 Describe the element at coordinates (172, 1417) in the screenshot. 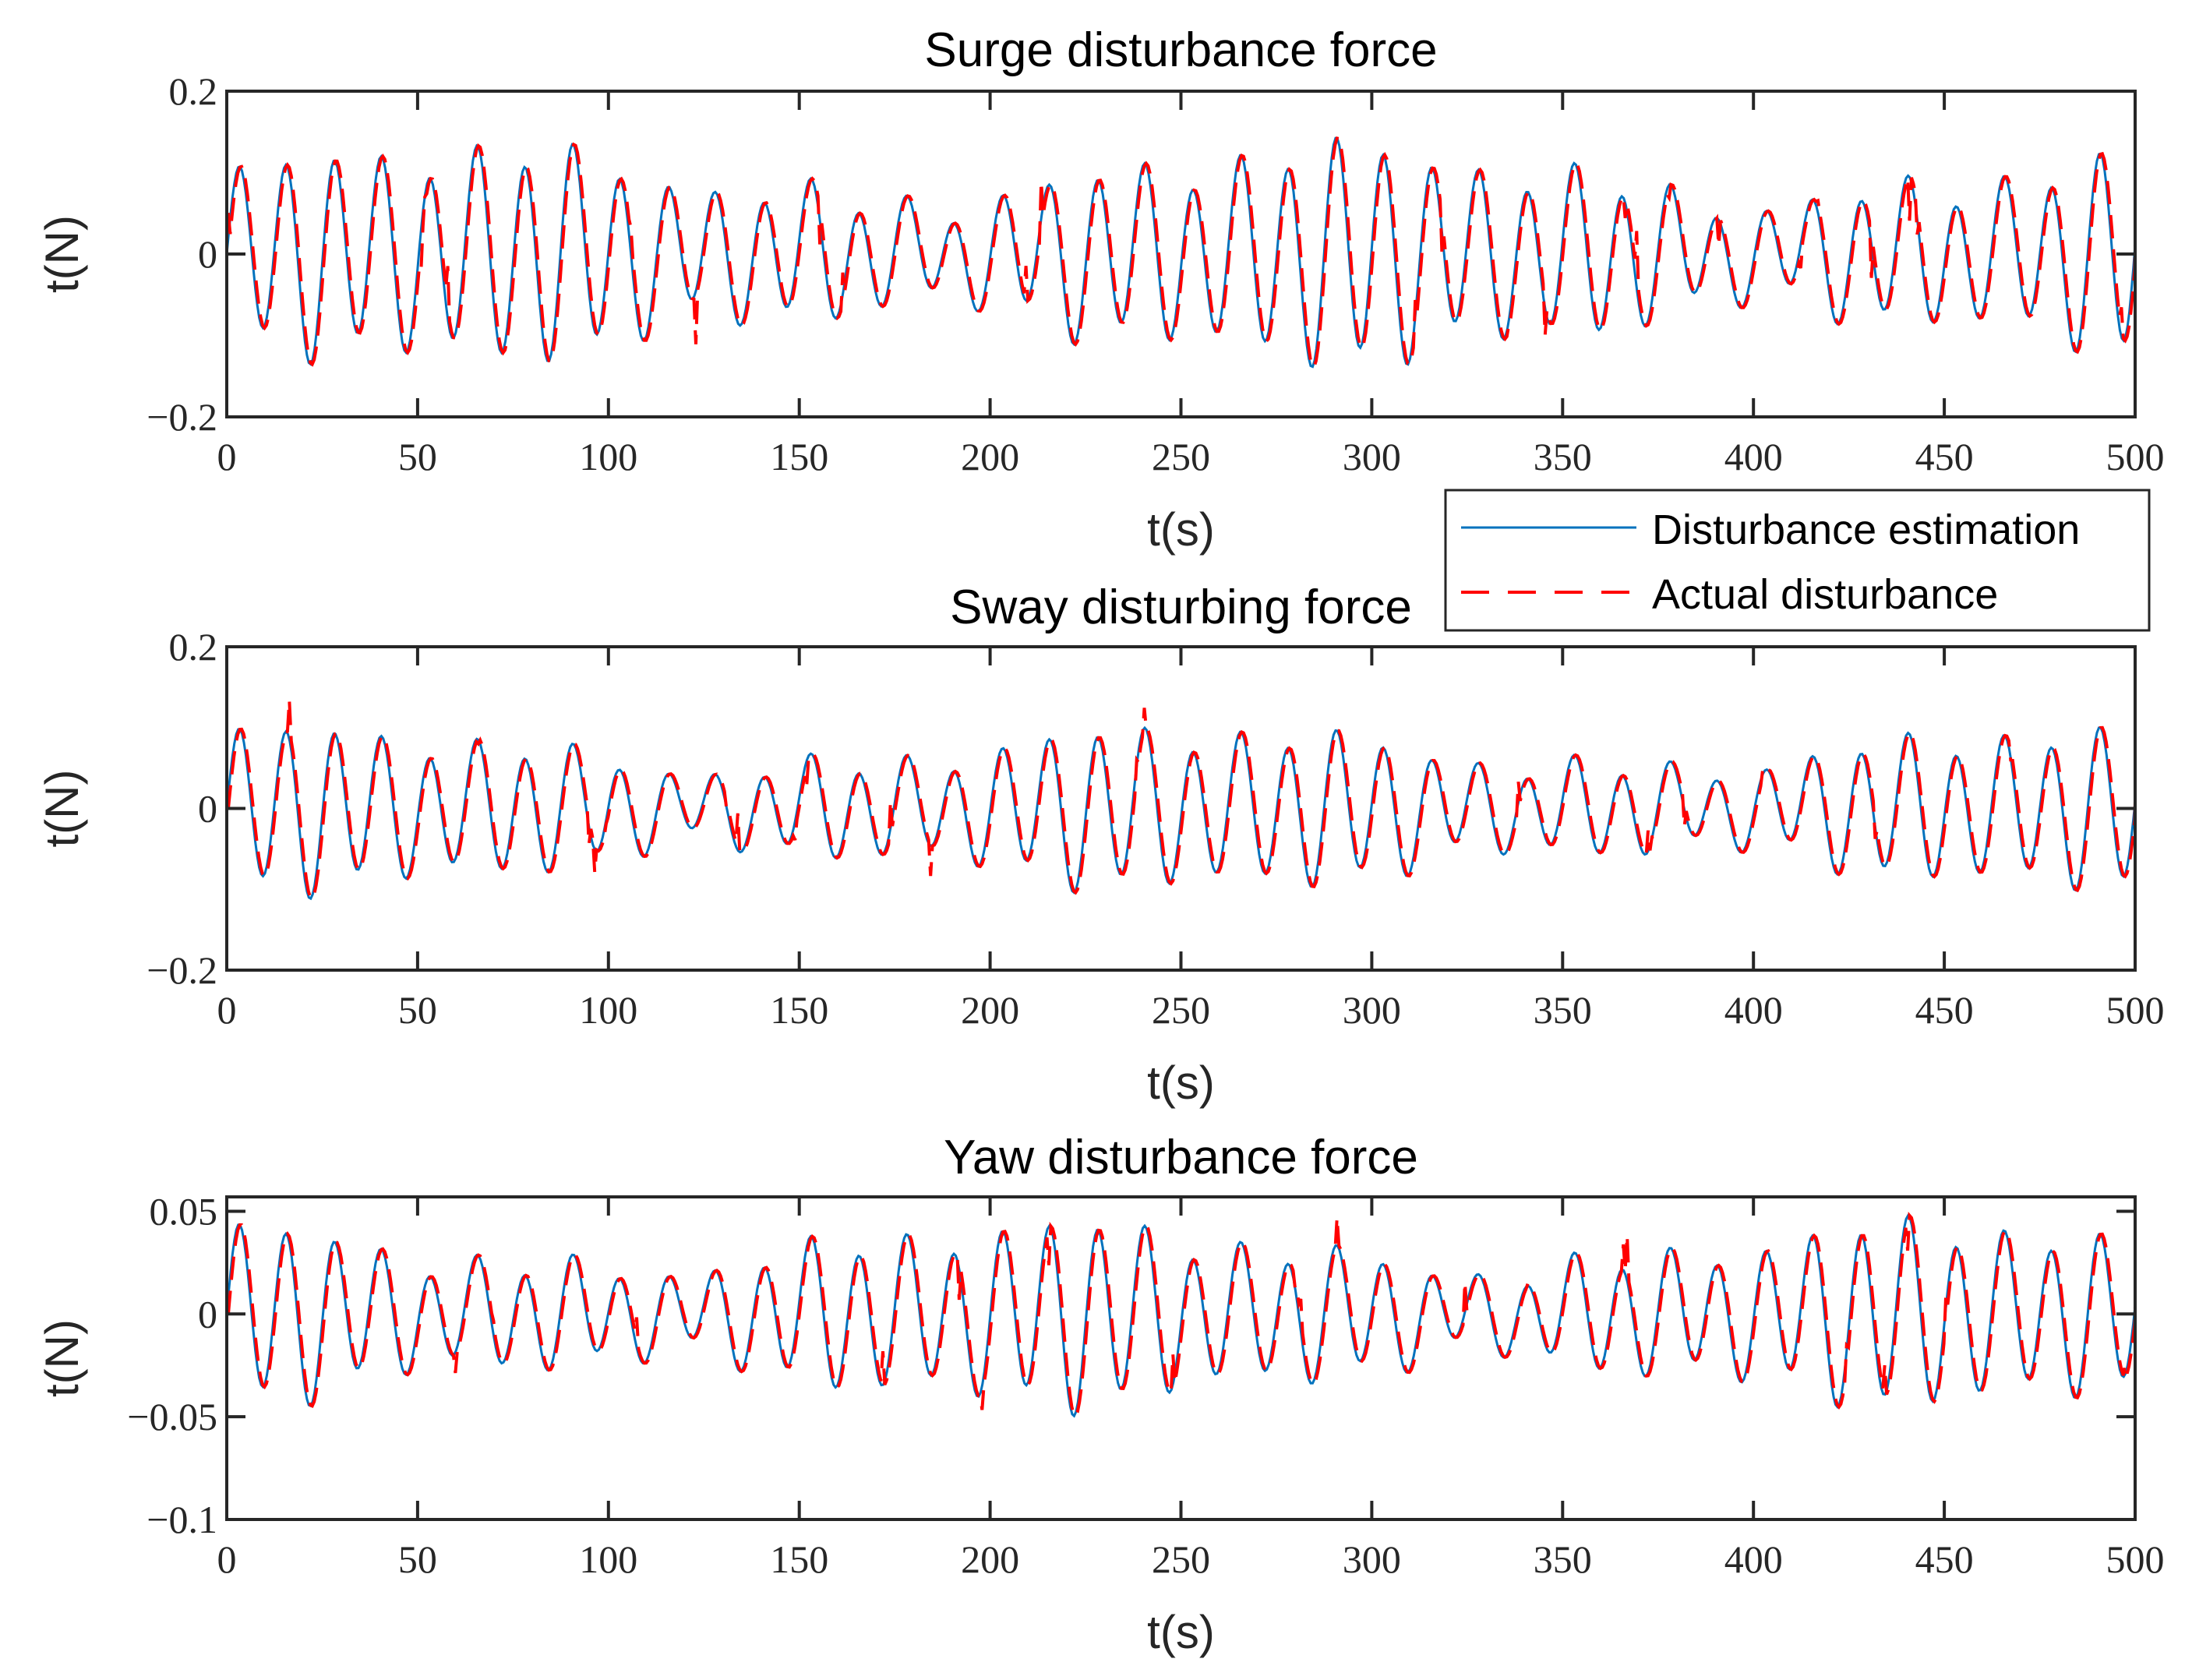

I see `y-tick-label: −0.05` at that location.